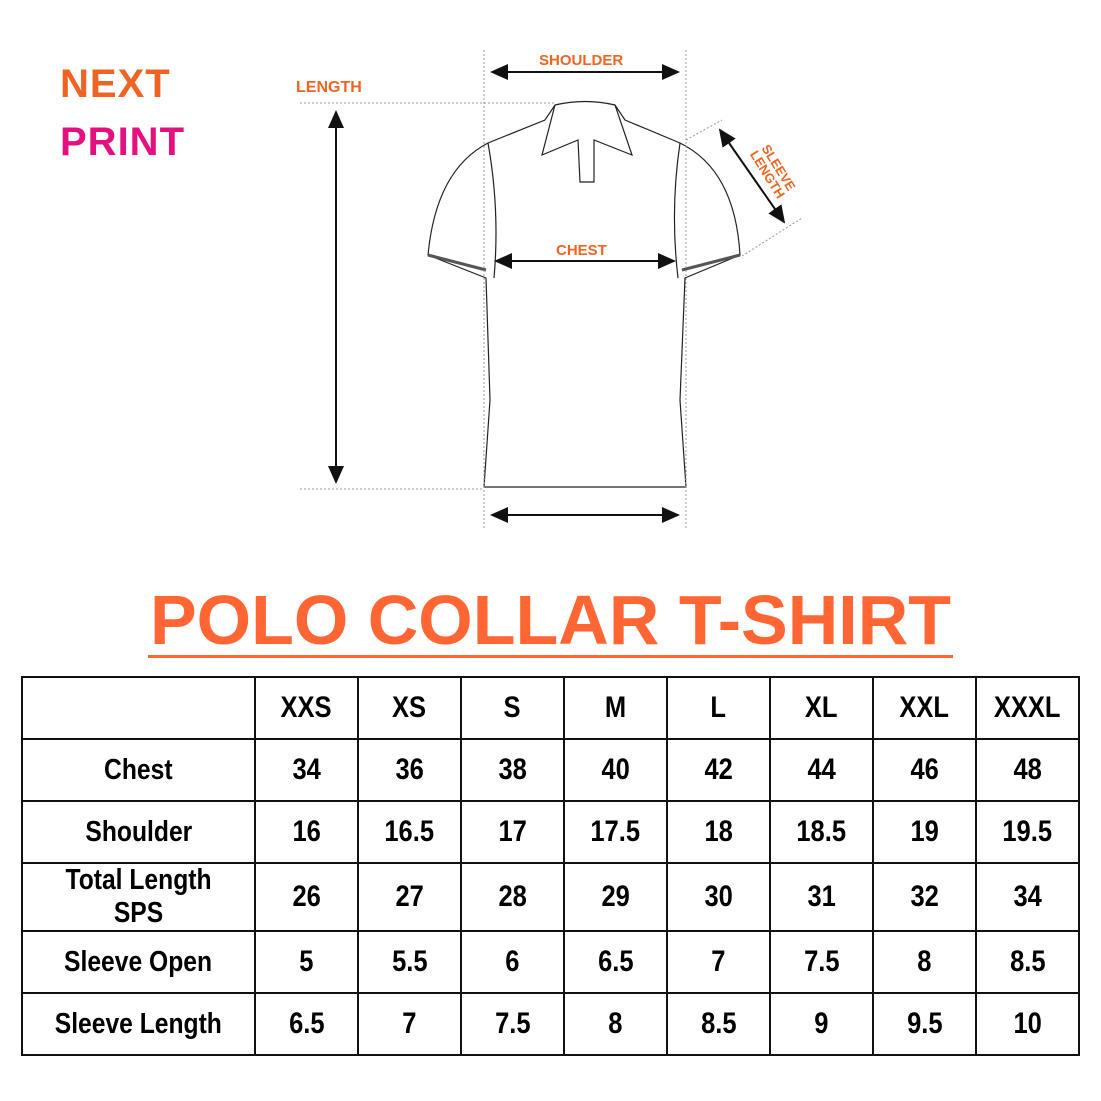 This screenshot has height=1101, width=1101. I want to click on cell-text: 16.5, so click(409, 831).